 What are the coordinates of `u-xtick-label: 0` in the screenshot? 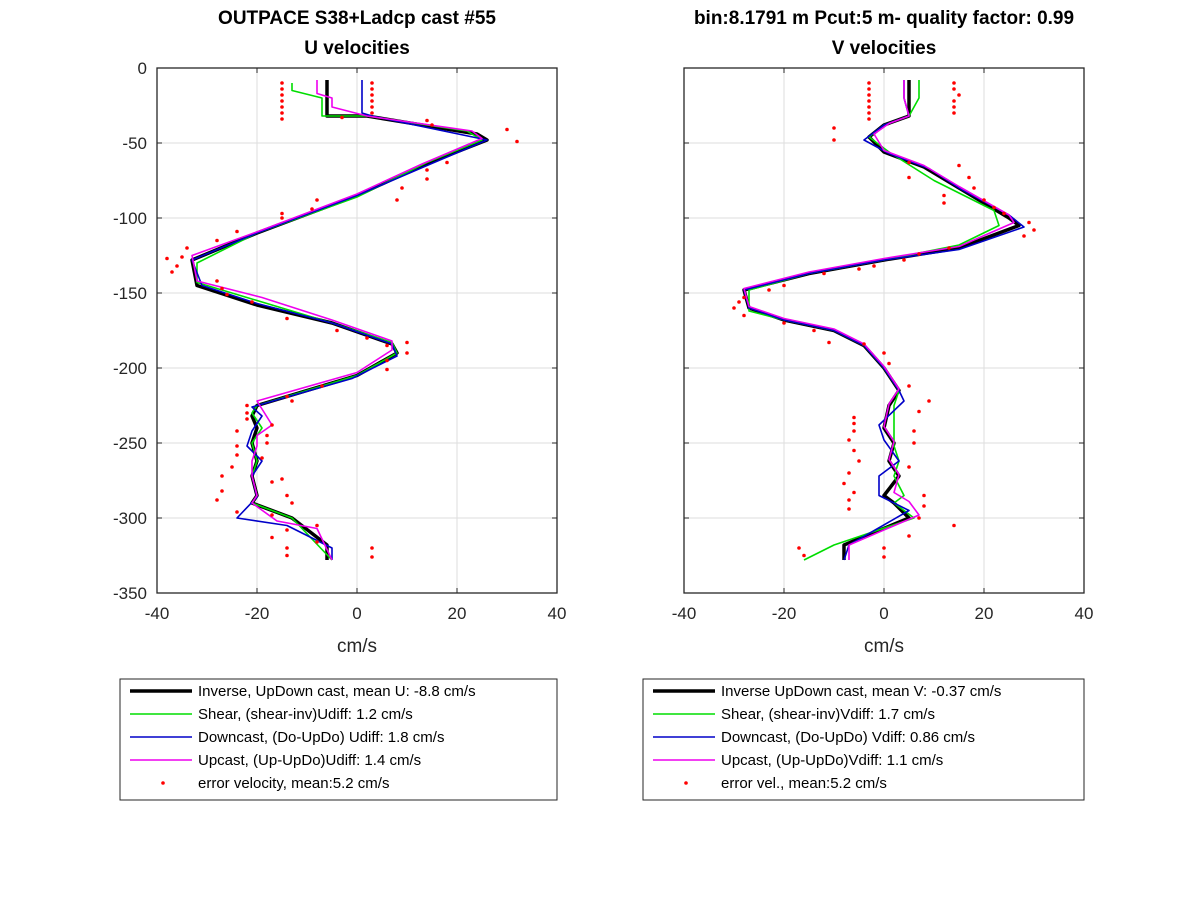 It's located at (356, 613).